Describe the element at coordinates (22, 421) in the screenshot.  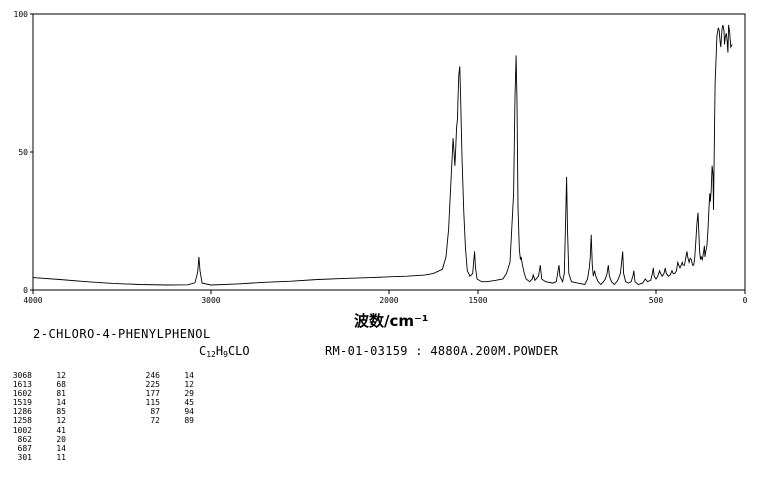
I see `peak-wavenumber: 1258` at that location.